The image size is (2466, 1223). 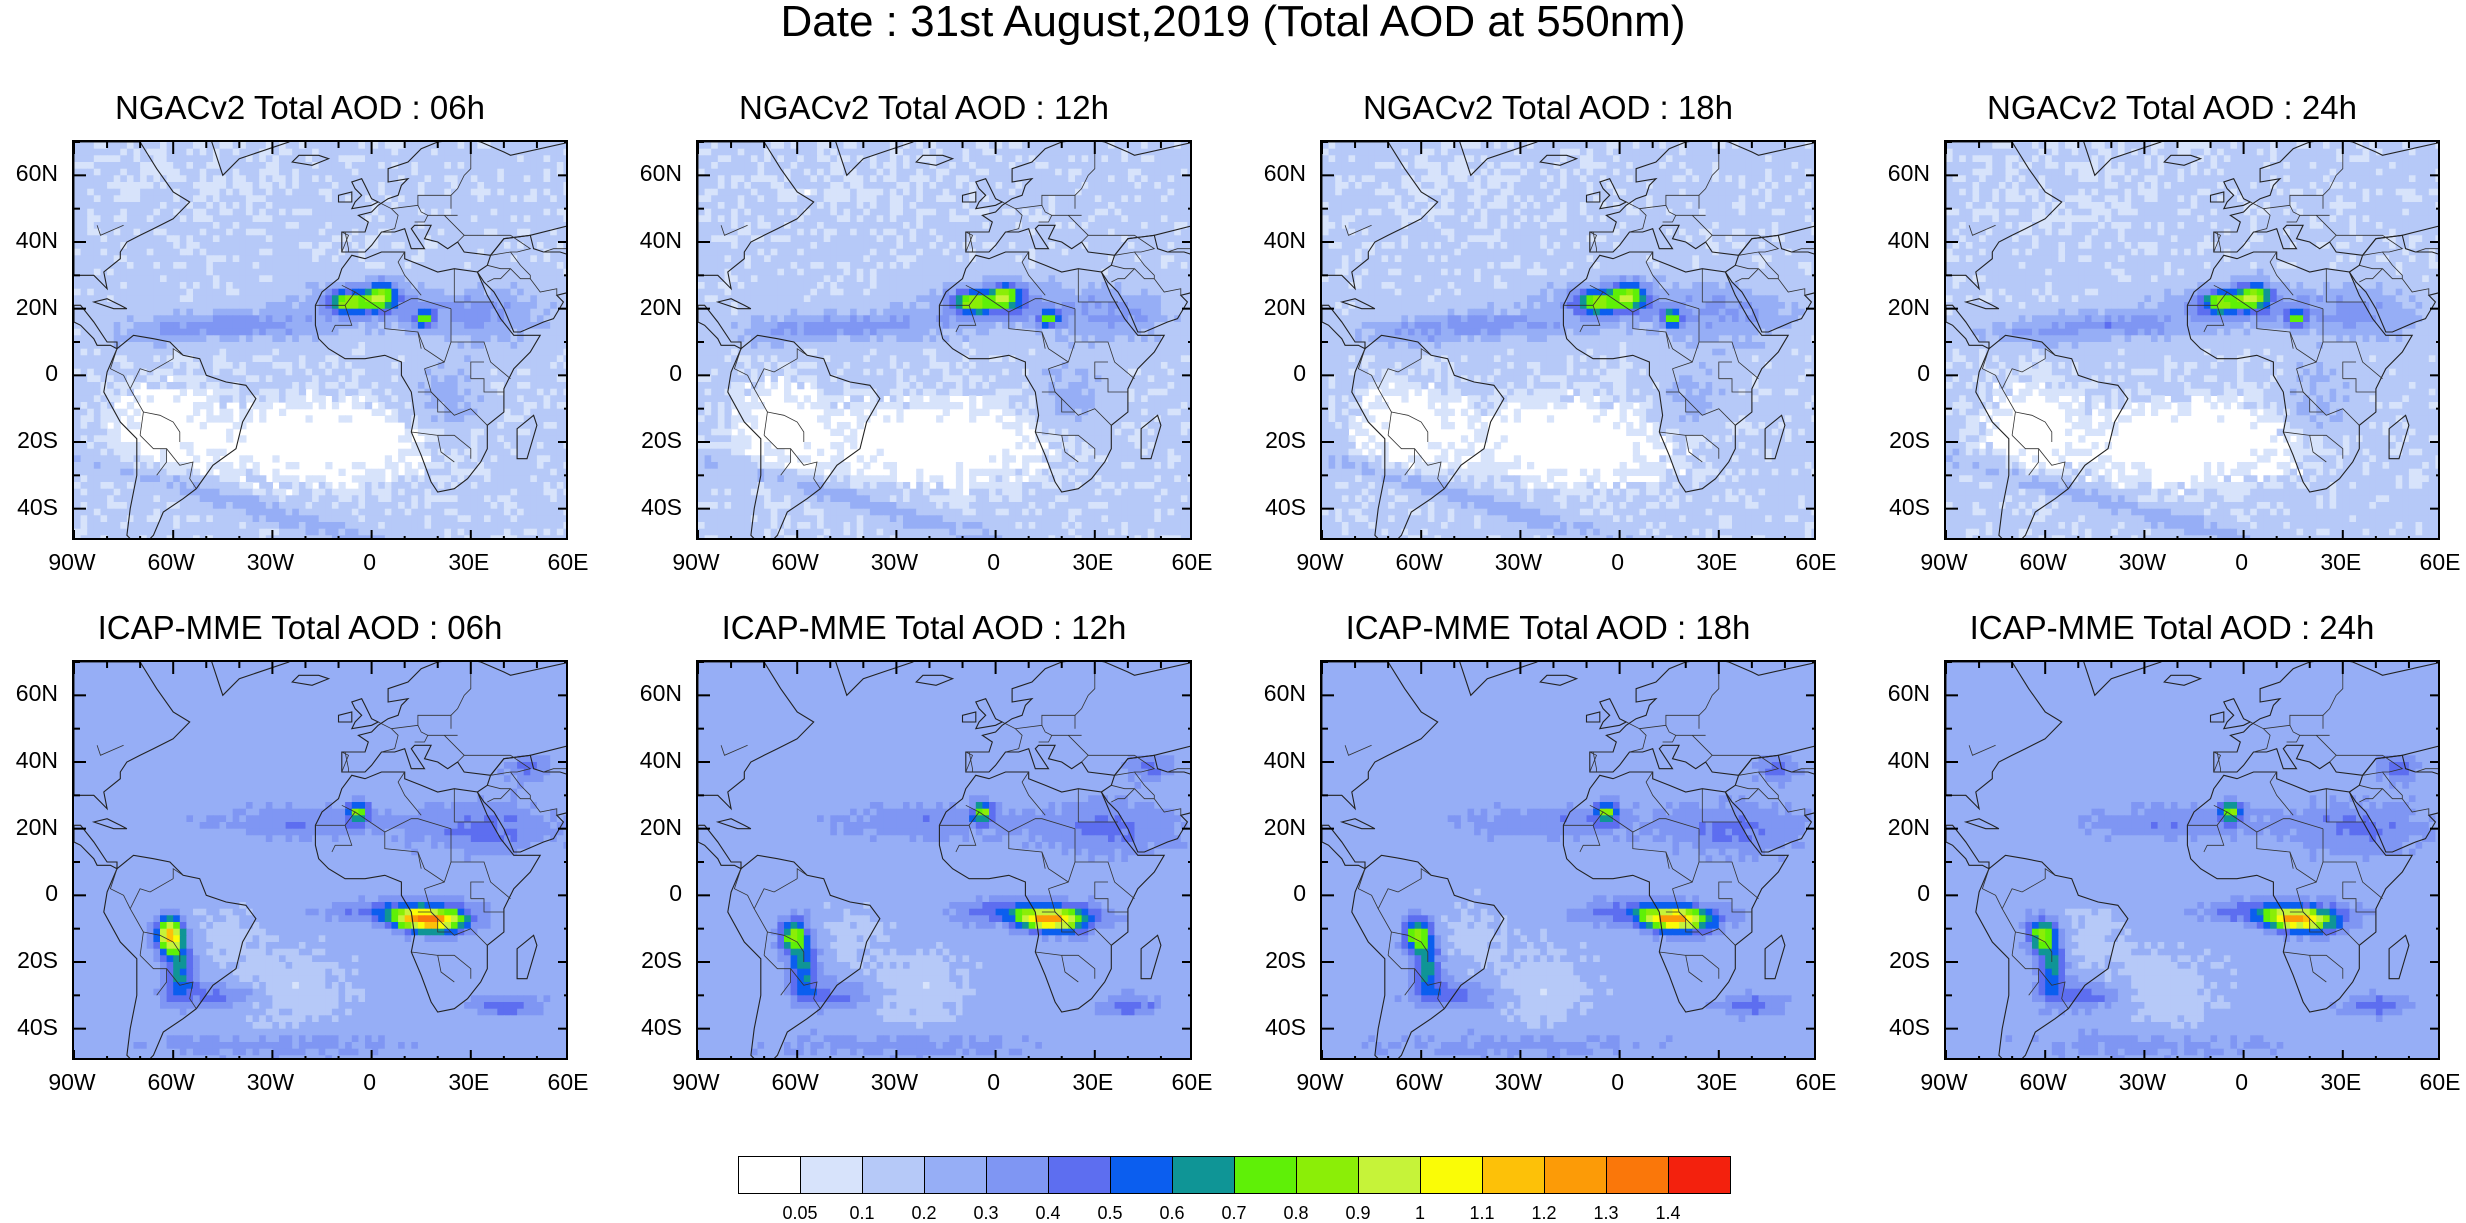 I want to click on panel-title: ICAP-MME Total AOD : 24h, so click(x=2169, y=628).